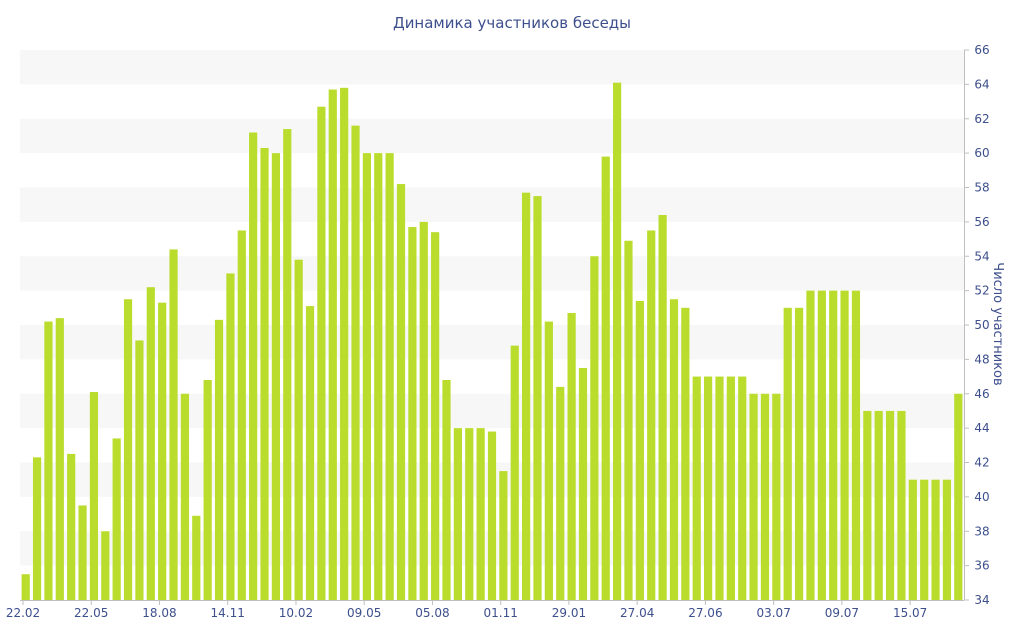 The height and width of the screenshot is (644, 1024). I want to click on x-tick-label: 14.11, so click(228, 613).